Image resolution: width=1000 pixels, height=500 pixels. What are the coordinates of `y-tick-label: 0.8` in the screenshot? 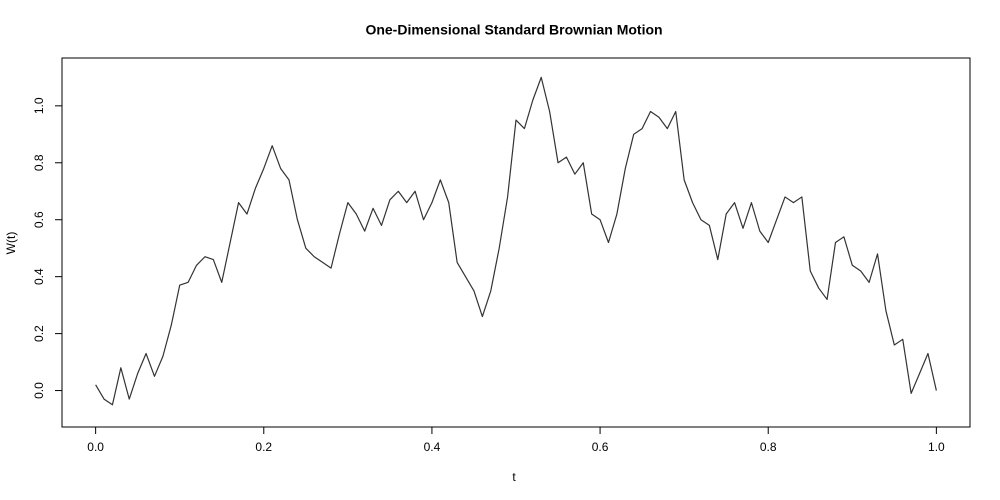 It's located at (39, 162).